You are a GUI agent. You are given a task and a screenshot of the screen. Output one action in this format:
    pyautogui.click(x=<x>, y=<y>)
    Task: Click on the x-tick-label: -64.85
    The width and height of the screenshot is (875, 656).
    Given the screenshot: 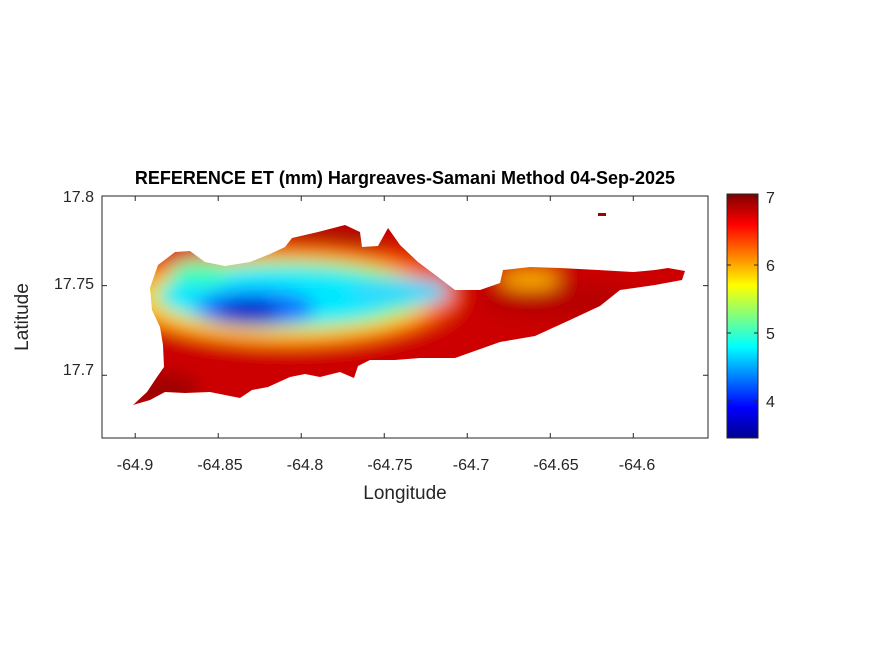 What is the action you would take?
    pyautogui.click(x=219, y=465)
    